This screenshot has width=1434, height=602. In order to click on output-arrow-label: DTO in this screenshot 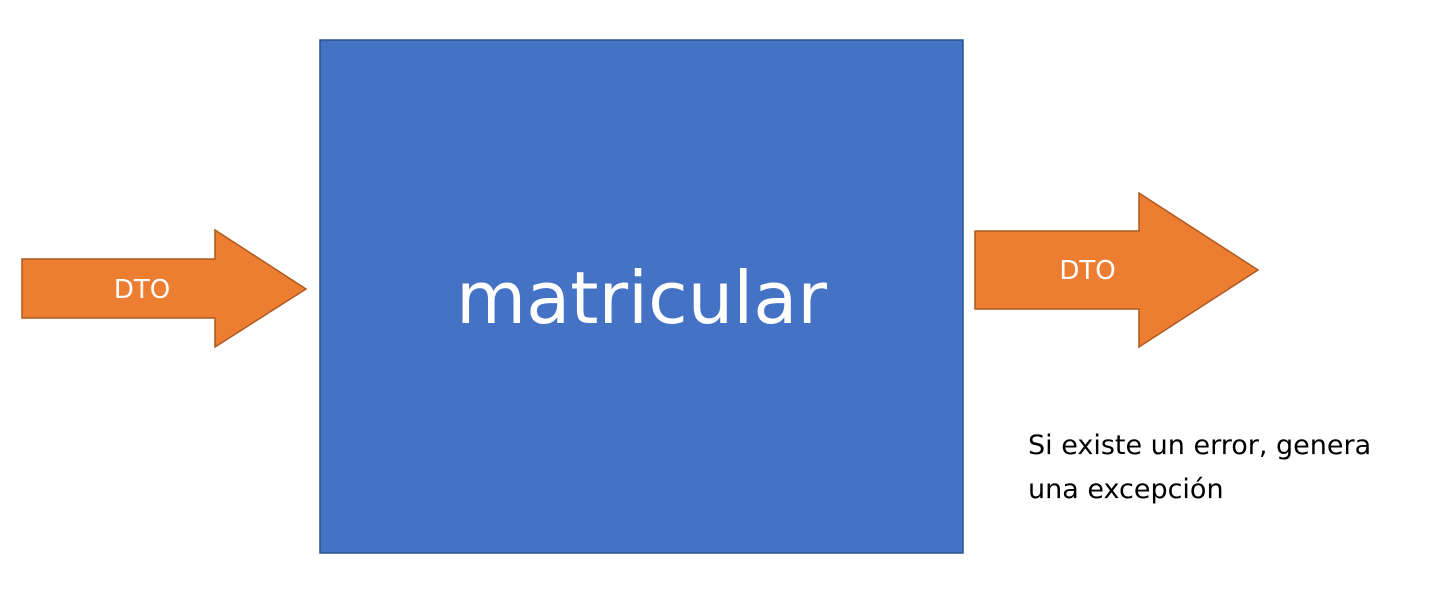, I will do `click(1087, 271)`.